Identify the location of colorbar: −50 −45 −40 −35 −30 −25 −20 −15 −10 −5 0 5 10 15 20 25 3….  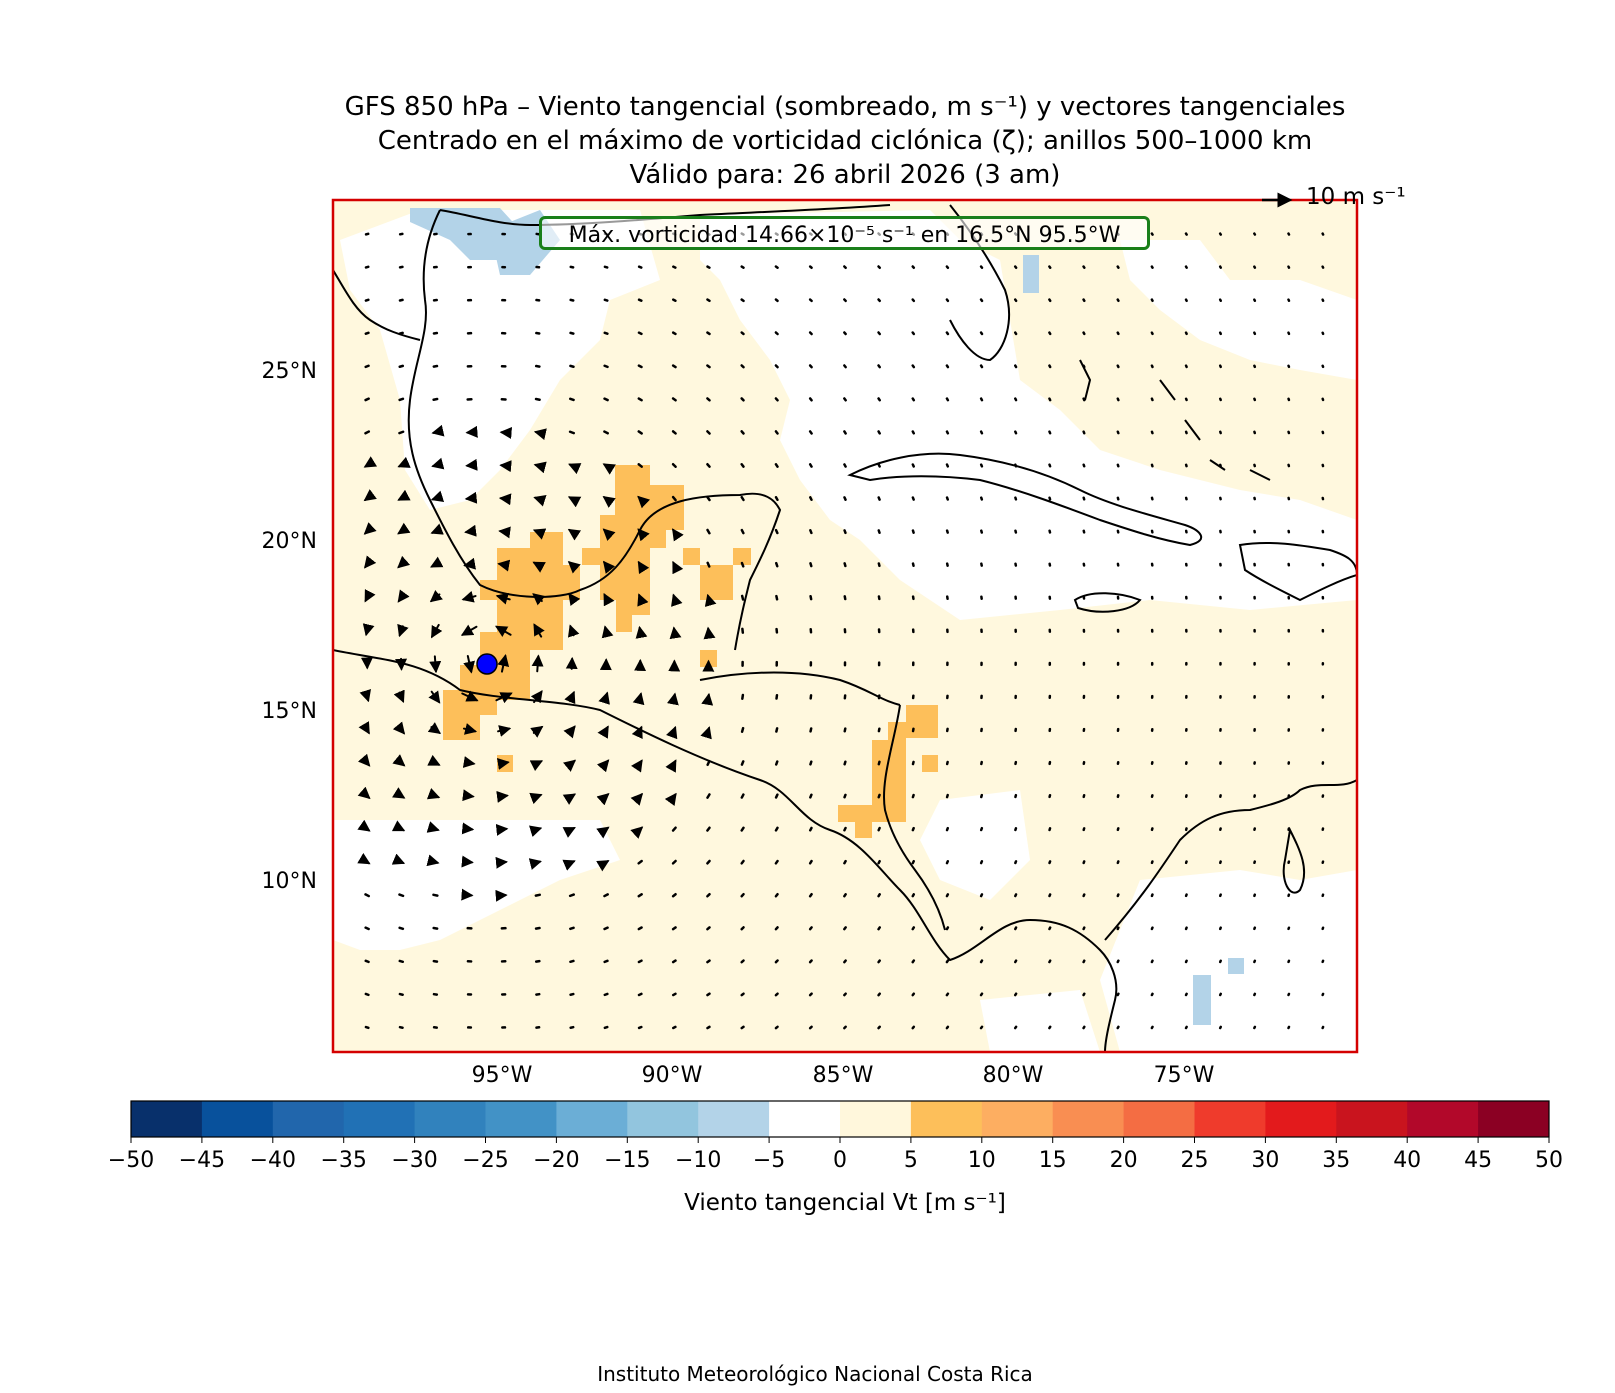
(835, 1136).